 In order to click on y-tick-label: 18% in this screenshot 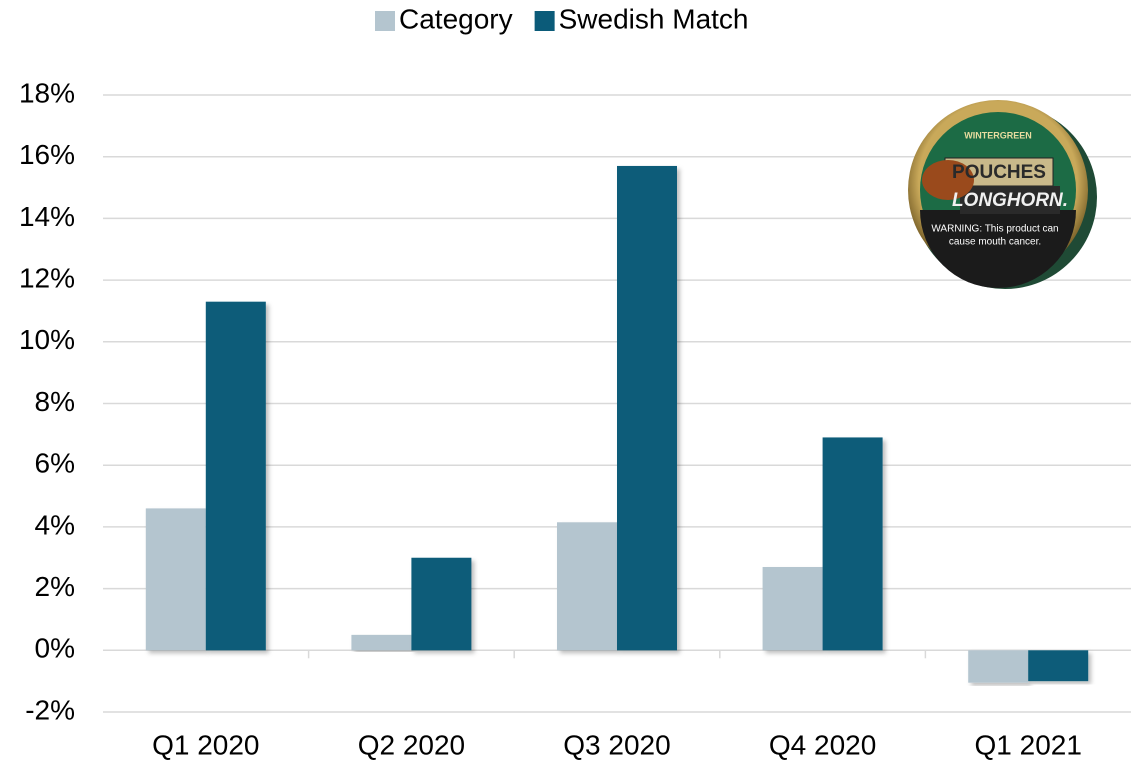, I will do `click(47, 92)`.